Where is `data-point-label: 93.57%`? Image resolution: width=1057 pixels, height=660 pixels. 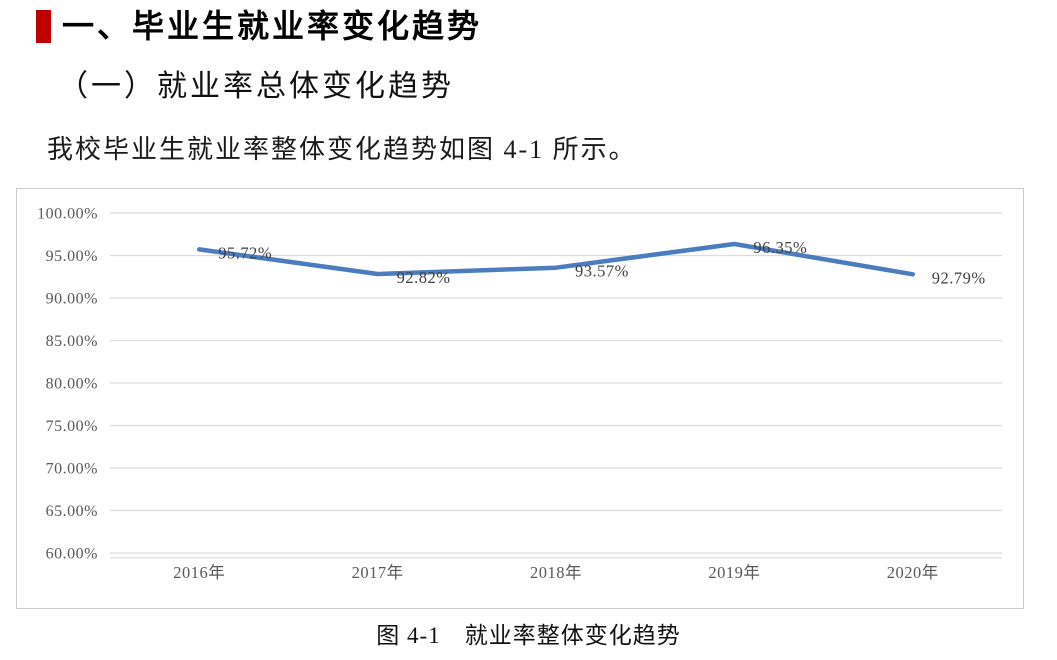 data-point-label: 93.57% is located at coordinates (602, 271).